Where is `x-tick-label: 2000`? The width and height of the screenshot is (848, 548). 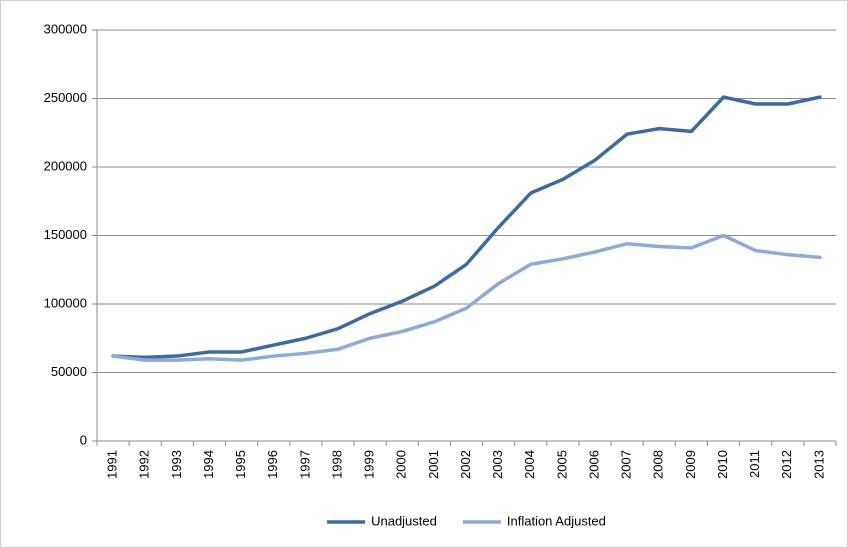
x-tick-label: 2000 is located at coordinates (401, 464).